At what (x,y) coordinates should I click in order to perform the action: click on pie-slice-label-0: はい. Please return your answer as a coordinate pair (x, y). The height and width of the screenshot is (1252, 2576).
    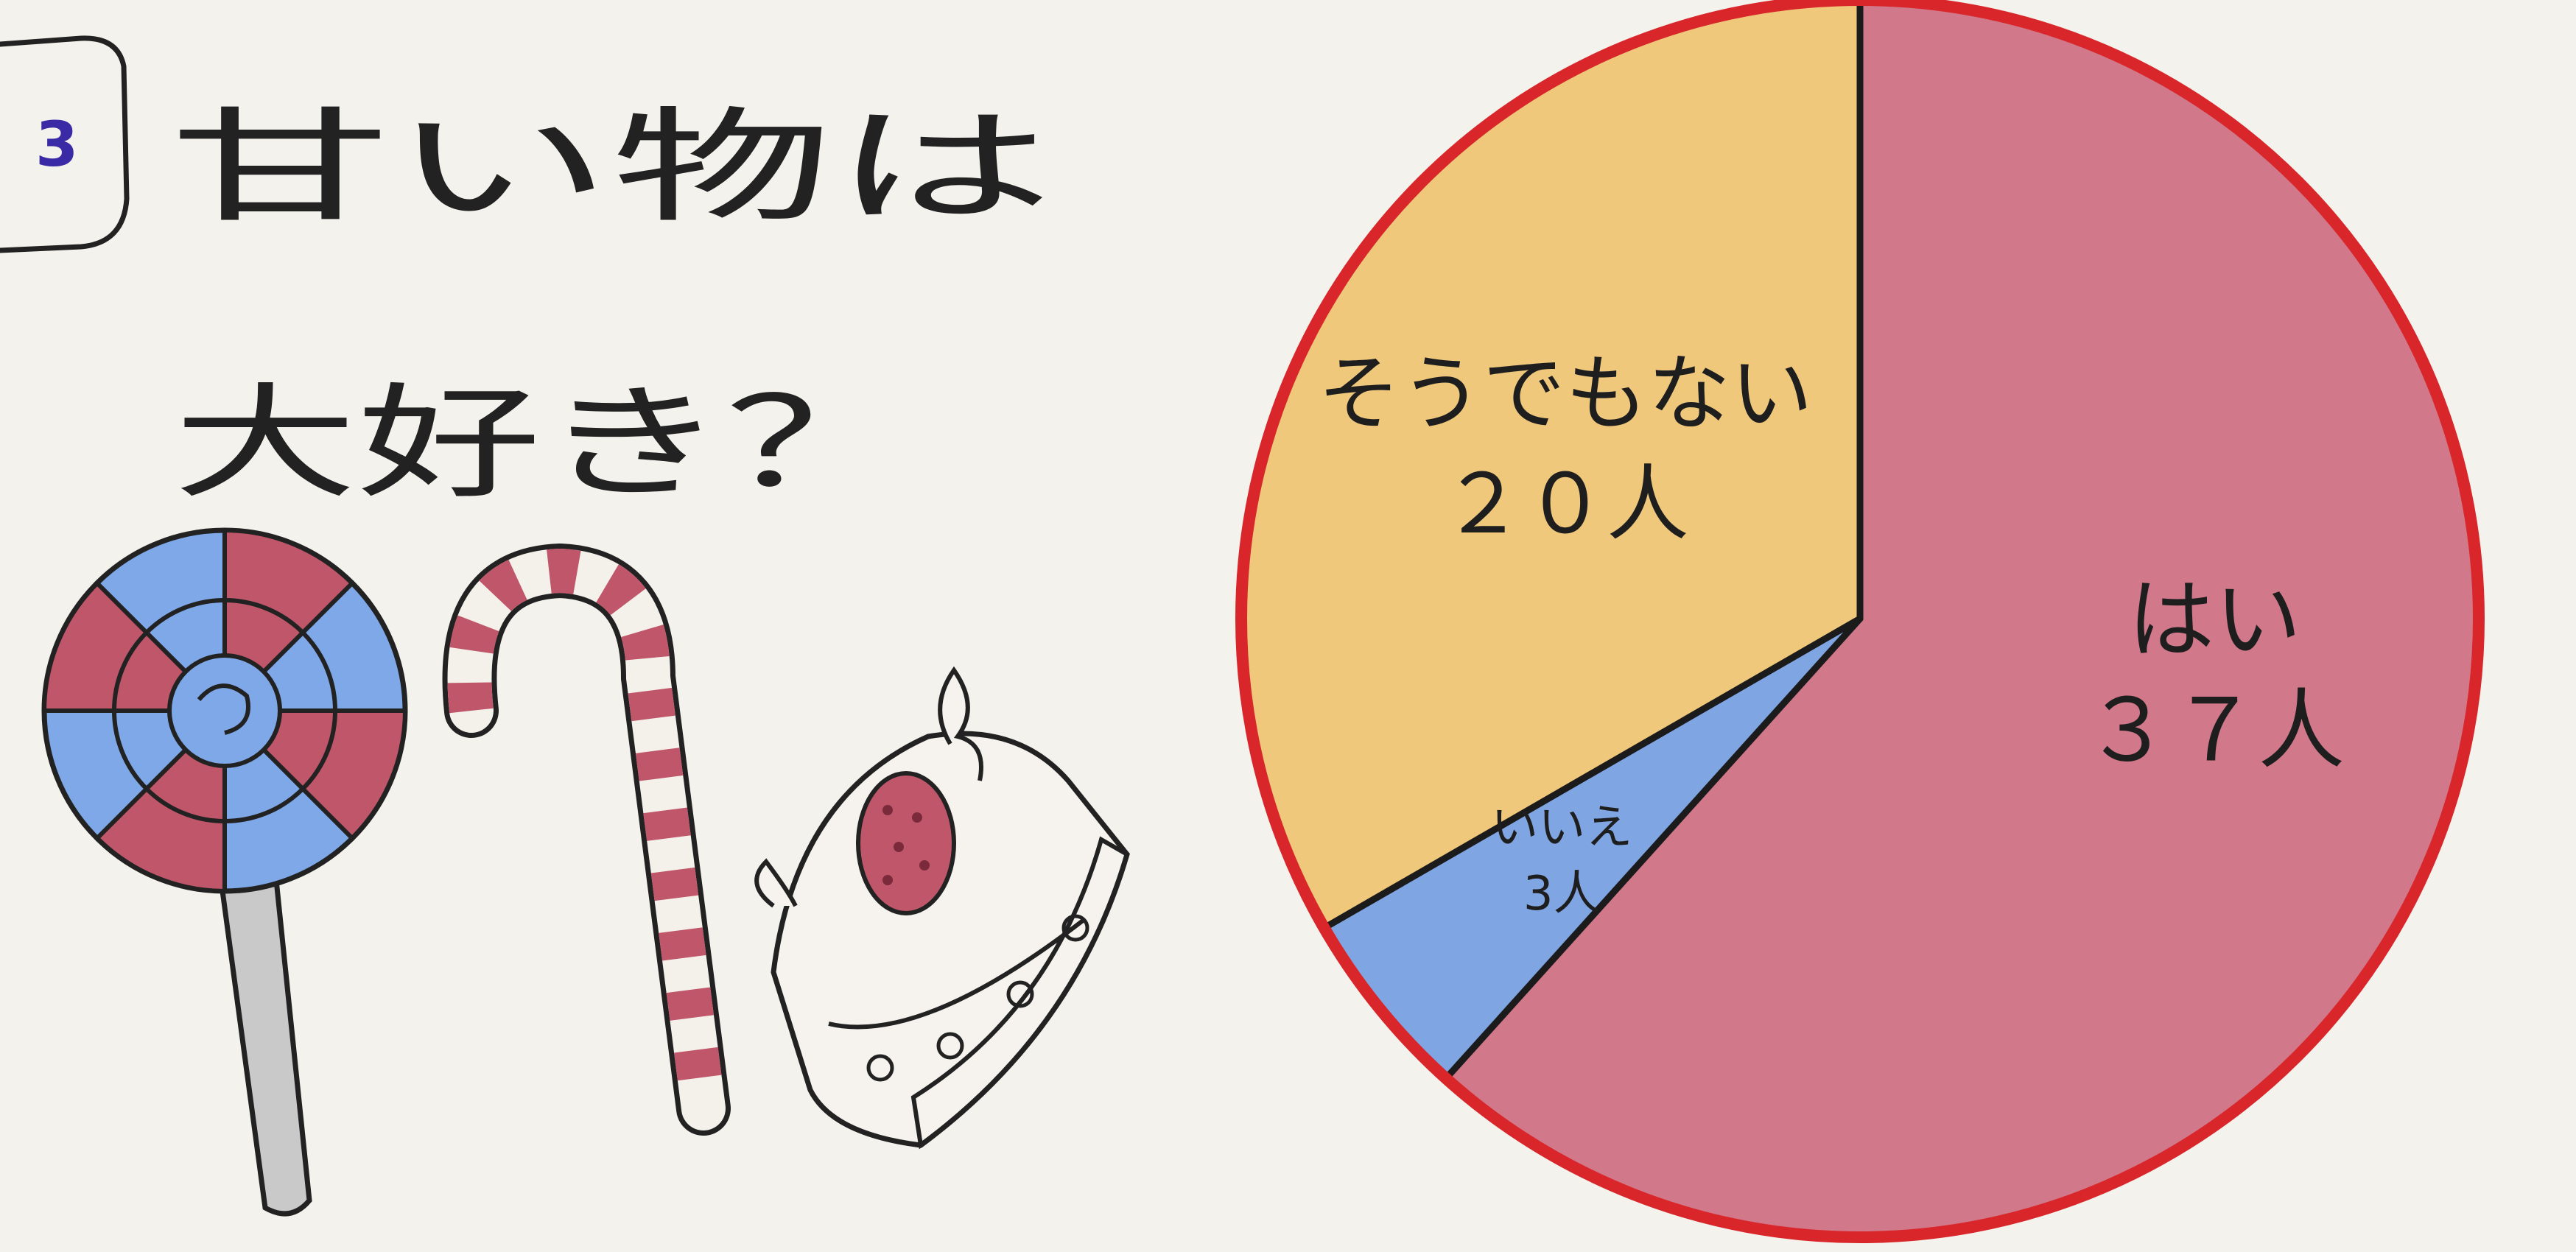
    Looking at the image, I should click on (2214, 620).